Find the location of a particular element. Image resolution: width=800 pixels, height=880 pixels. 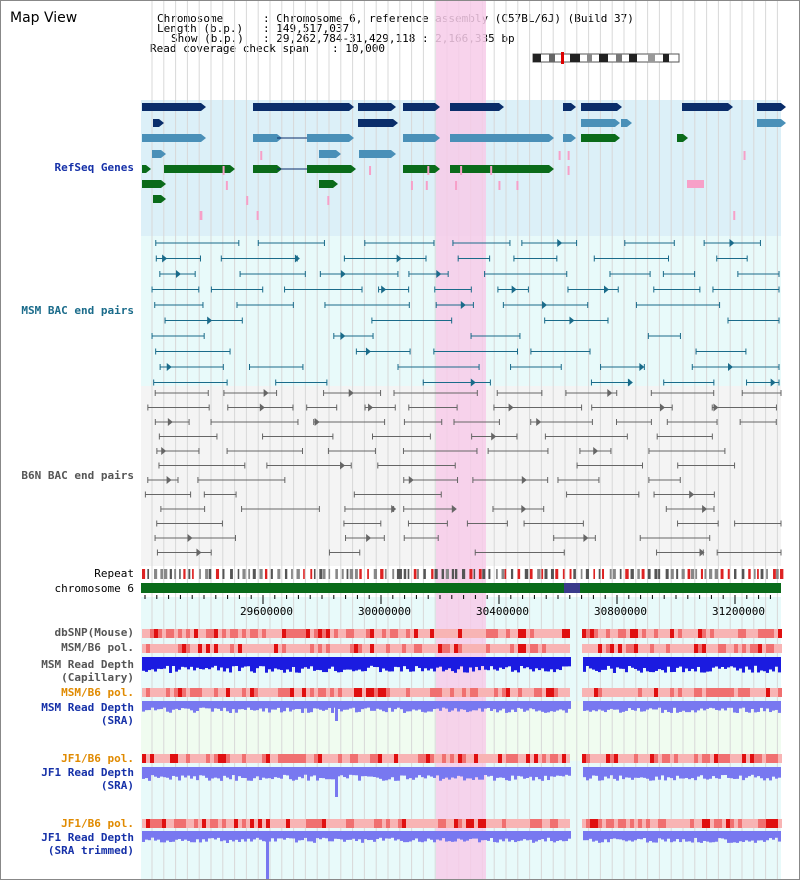

track-label-jf1-depth-trimmed: JF1 Read Depth is located at coordinates (87, 837).